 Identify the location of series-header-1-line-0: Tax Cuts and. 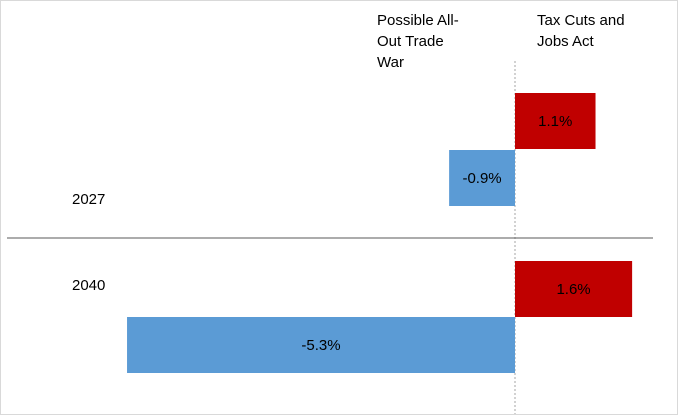
(581, 20).